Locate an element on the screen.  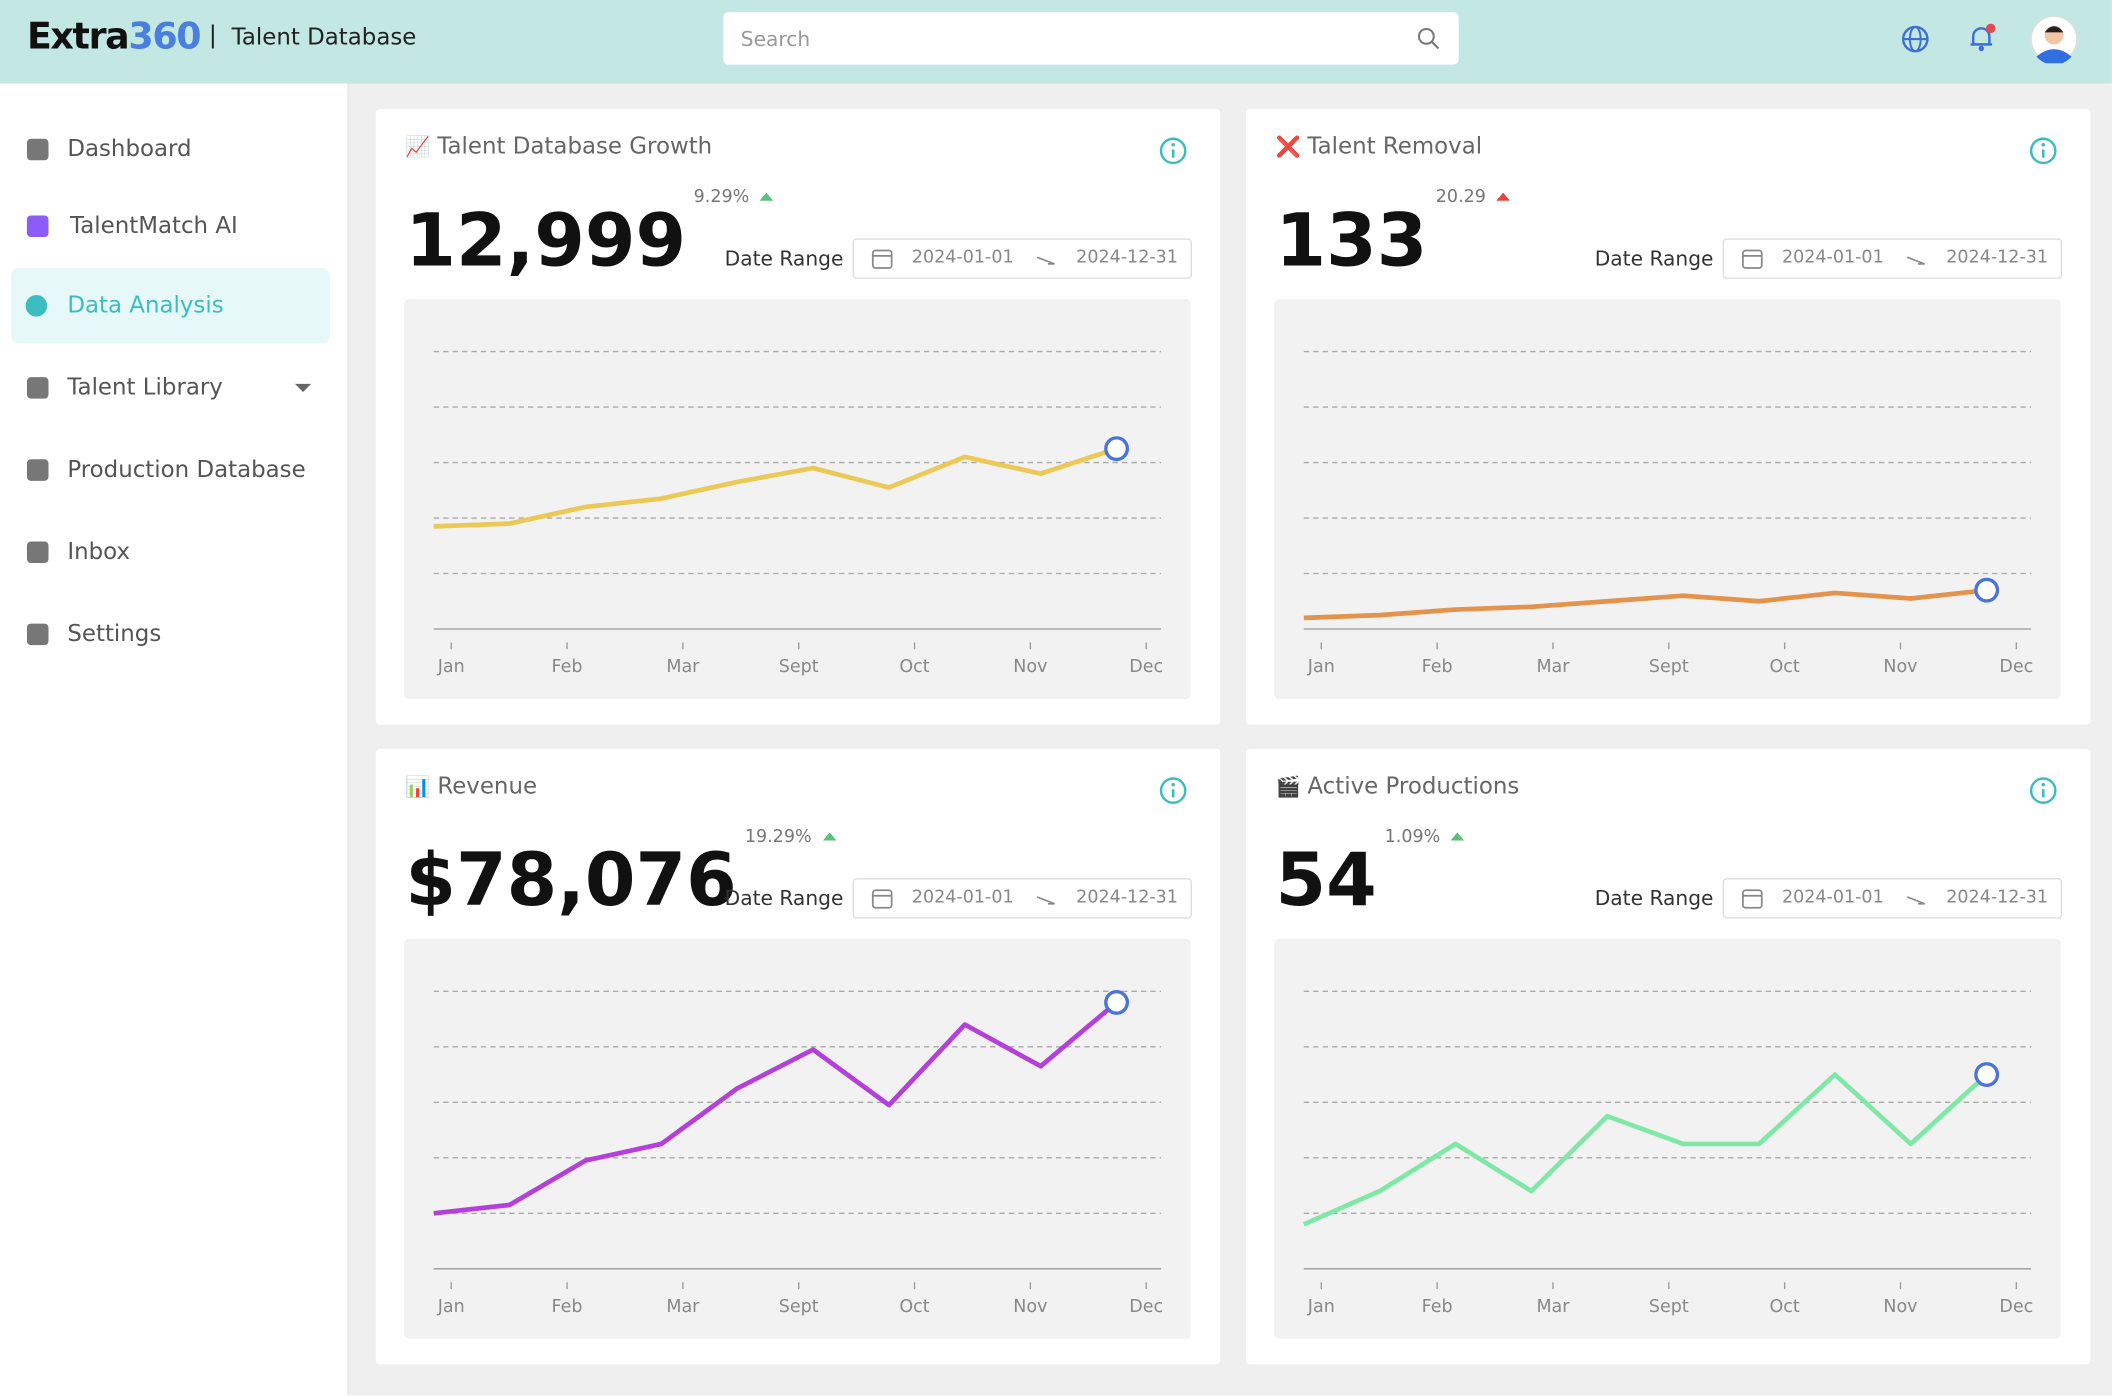
nav-label: Production Database is located at coordinates (186, 470).